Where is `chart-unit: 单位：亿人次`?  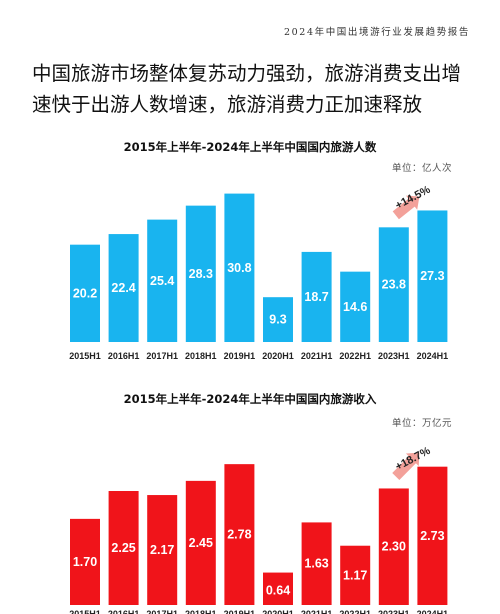
chart-unit: 单位：亿人次 is located at coordinates (421, 168).